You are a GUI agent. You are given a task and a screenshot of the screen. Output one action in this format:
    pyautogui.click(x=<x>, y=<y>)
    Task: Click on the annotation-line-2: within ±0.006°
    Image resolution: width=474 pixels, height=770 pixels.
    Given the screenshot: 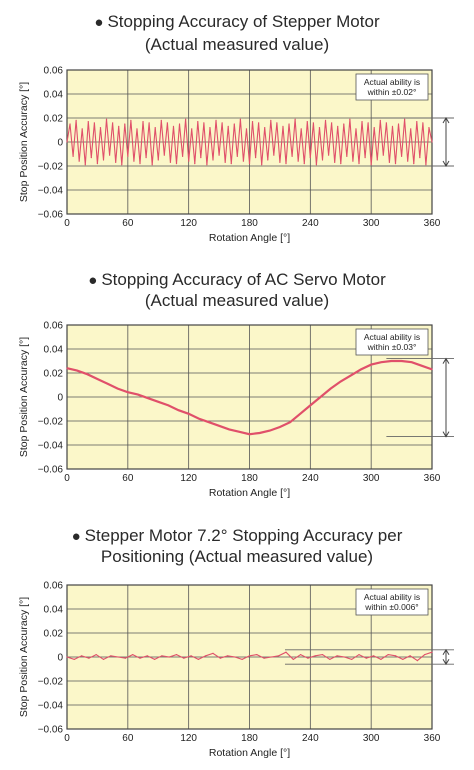 What is the action you would take?
    pyautogui.click(x=391, y=607)
    